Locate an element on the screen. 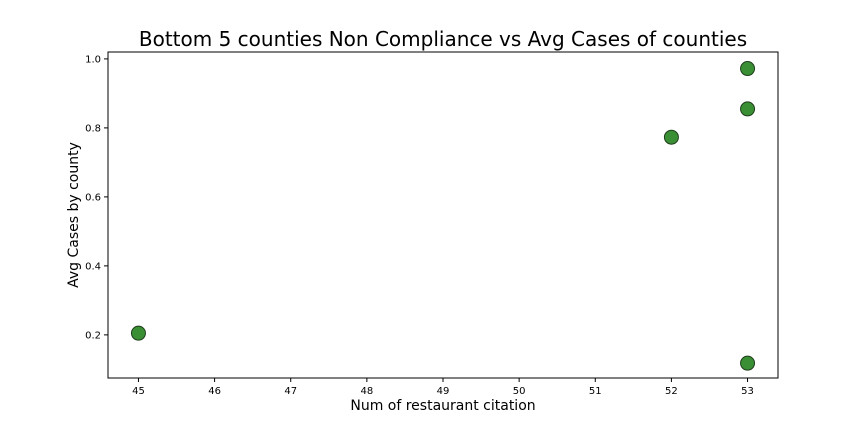 The height and width of the screenshot is (432, 864). x-tick-label: 49 is located at coordinates (443, 391).